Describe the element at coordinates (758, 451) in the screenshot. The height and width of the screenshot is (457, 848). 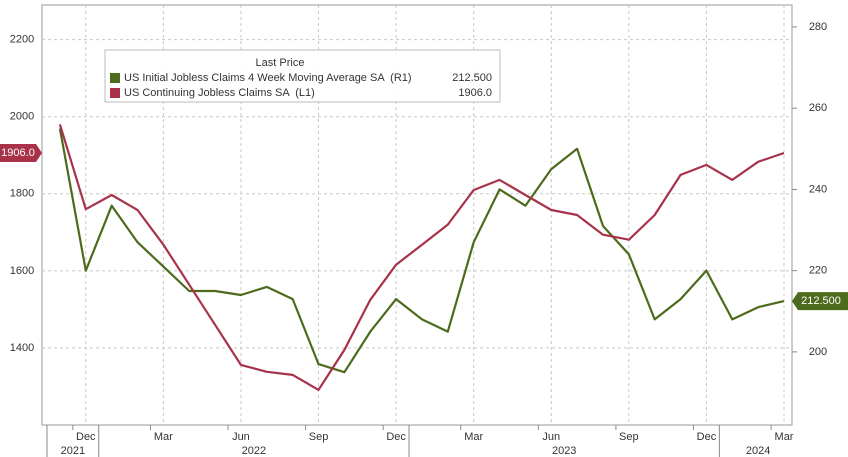
I see `year-label: 2024` at that location.